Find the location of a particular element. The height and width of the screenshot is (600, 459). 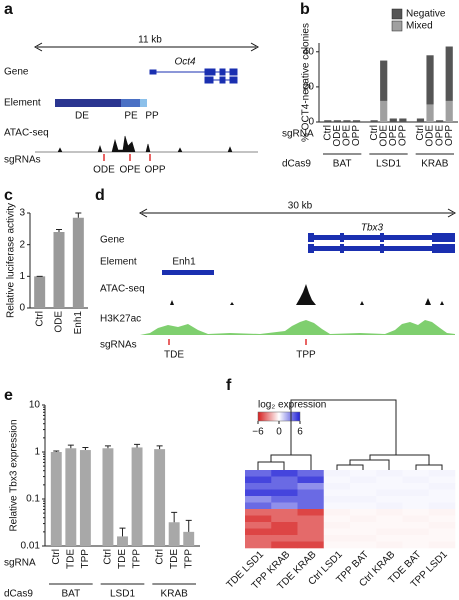

track-label: Element is located at coordinates (118, 262).